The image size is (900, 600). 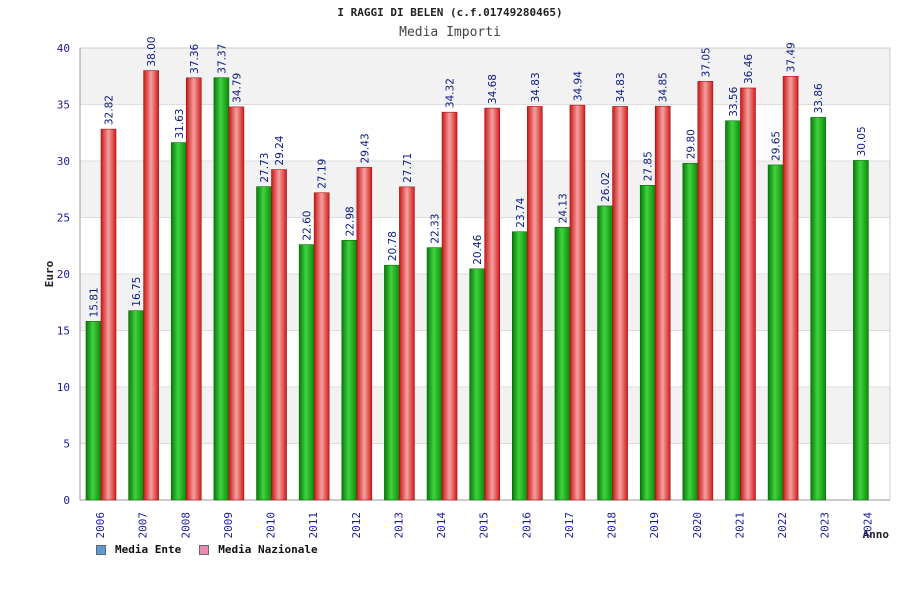 What do you see at coordinates (606, 187) in the screenshot?
I see `data-label-media-ente: 26.02` at bounding box center [606, 187].